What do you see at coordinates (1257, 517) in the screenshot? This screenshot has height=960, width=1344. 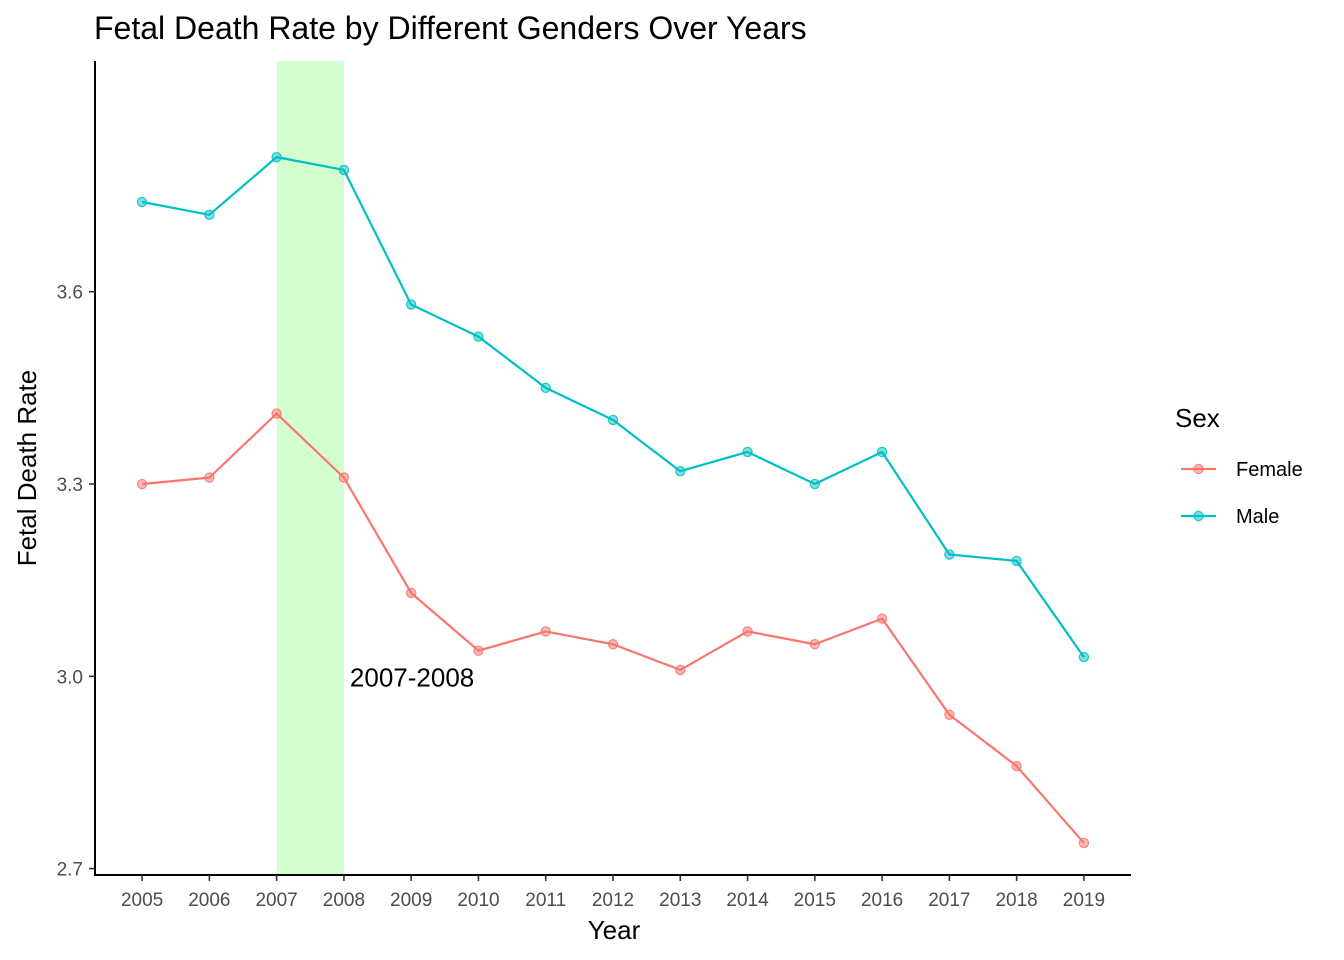 I see `legend-label-male: Male` at bounding box center [1257, 517].